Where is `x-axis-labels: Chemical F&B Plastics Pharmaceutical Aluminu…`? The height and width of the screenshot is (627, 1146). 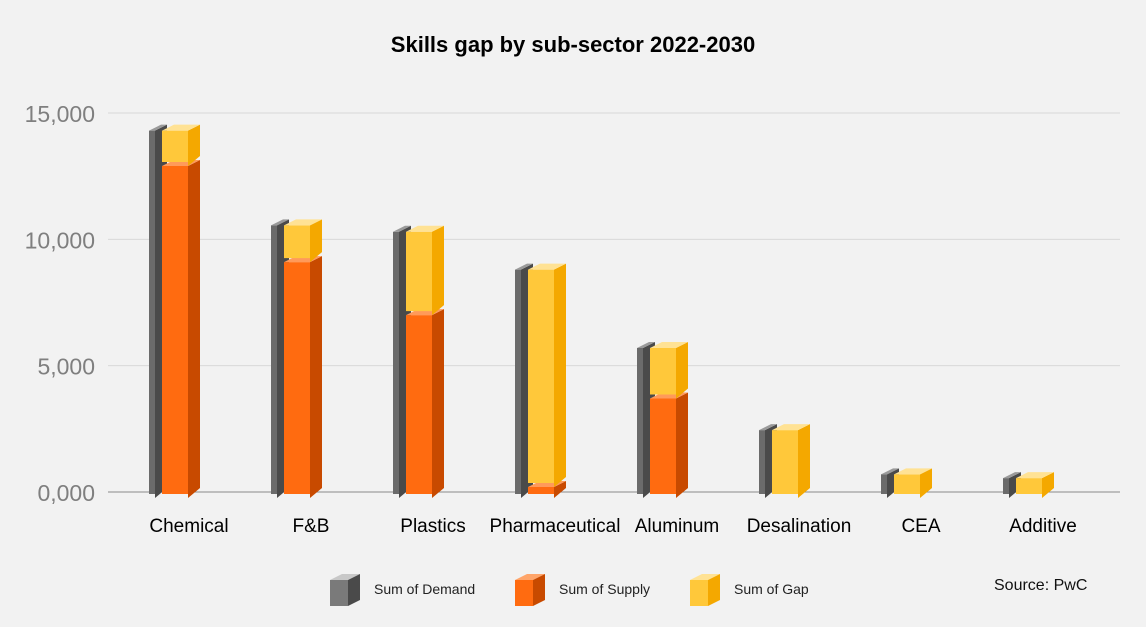 x-axis-labels: Chemical F&B Plastics Pharmaceutical Aluminu… is located at coordinates (612, 526).